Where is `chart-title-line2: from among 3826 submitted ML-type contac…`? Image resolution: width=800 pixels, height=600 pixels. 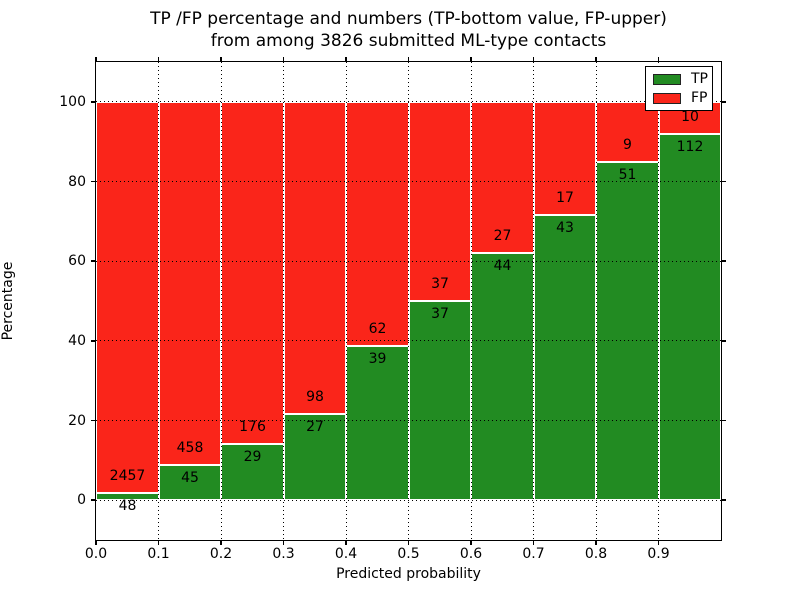 chart-title-line2: from among 3826 submitted ML-type contac… is located at coordinates (408, 41).